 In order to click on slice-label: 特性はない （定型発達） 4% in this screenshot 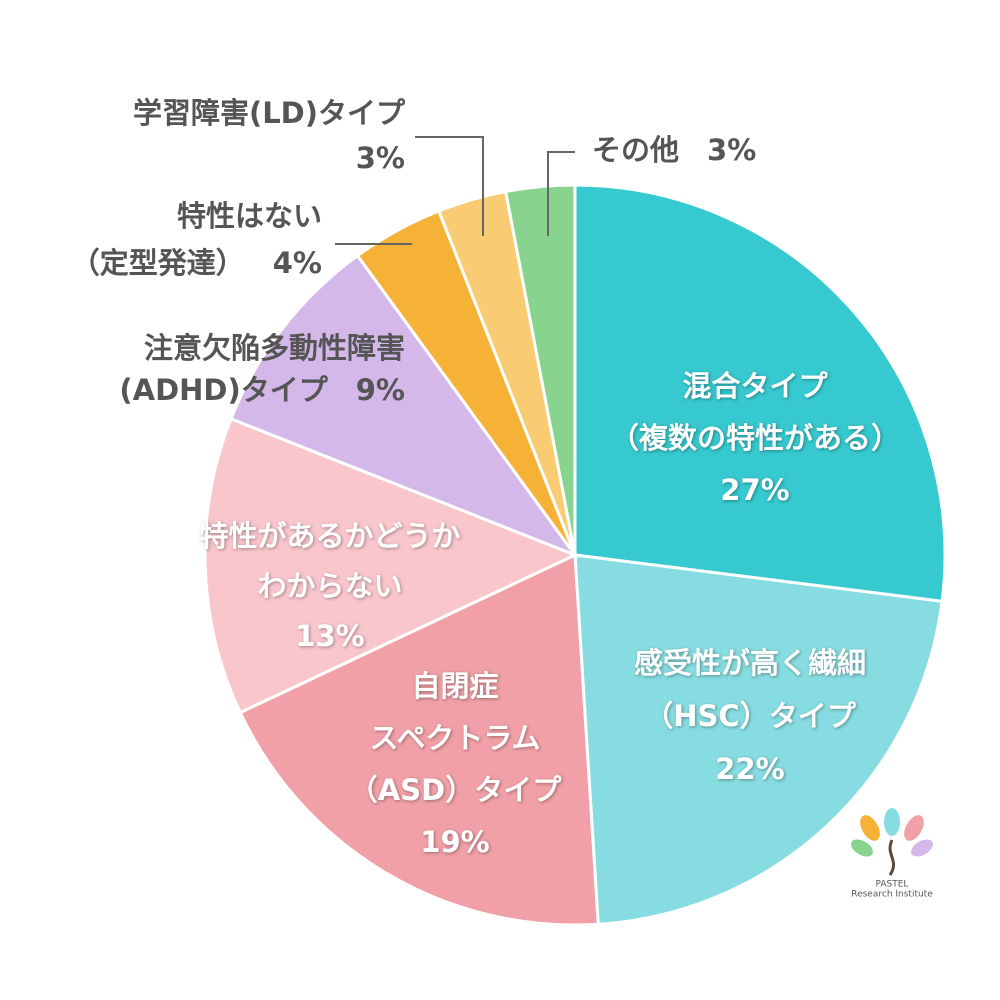, I will do `click(196, 239)`.